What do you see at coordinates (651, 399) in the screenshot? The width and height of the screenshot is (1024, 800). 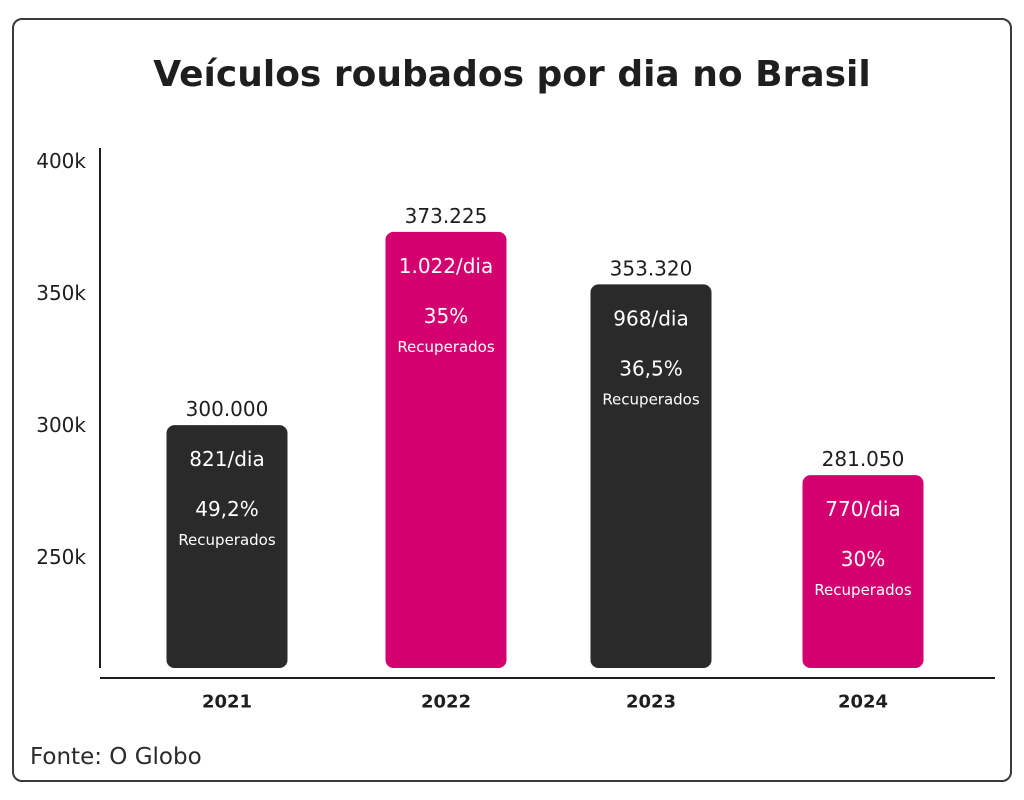 I see `bar-recovered-caption-2023: Recuperados` at bounding box center [651, 399].